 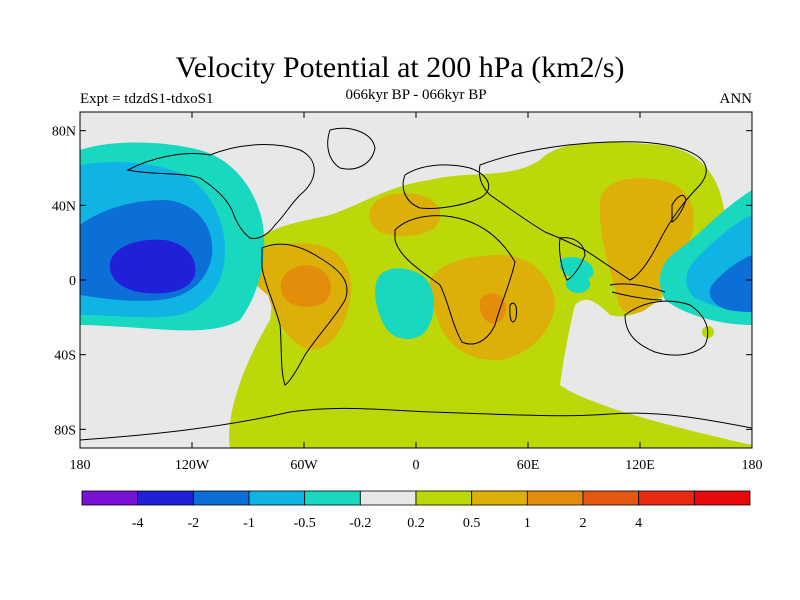 What do you see at coordinates (455, 280) in the screenshot?
I see `africa-coast` at bounding box center [455, 280].